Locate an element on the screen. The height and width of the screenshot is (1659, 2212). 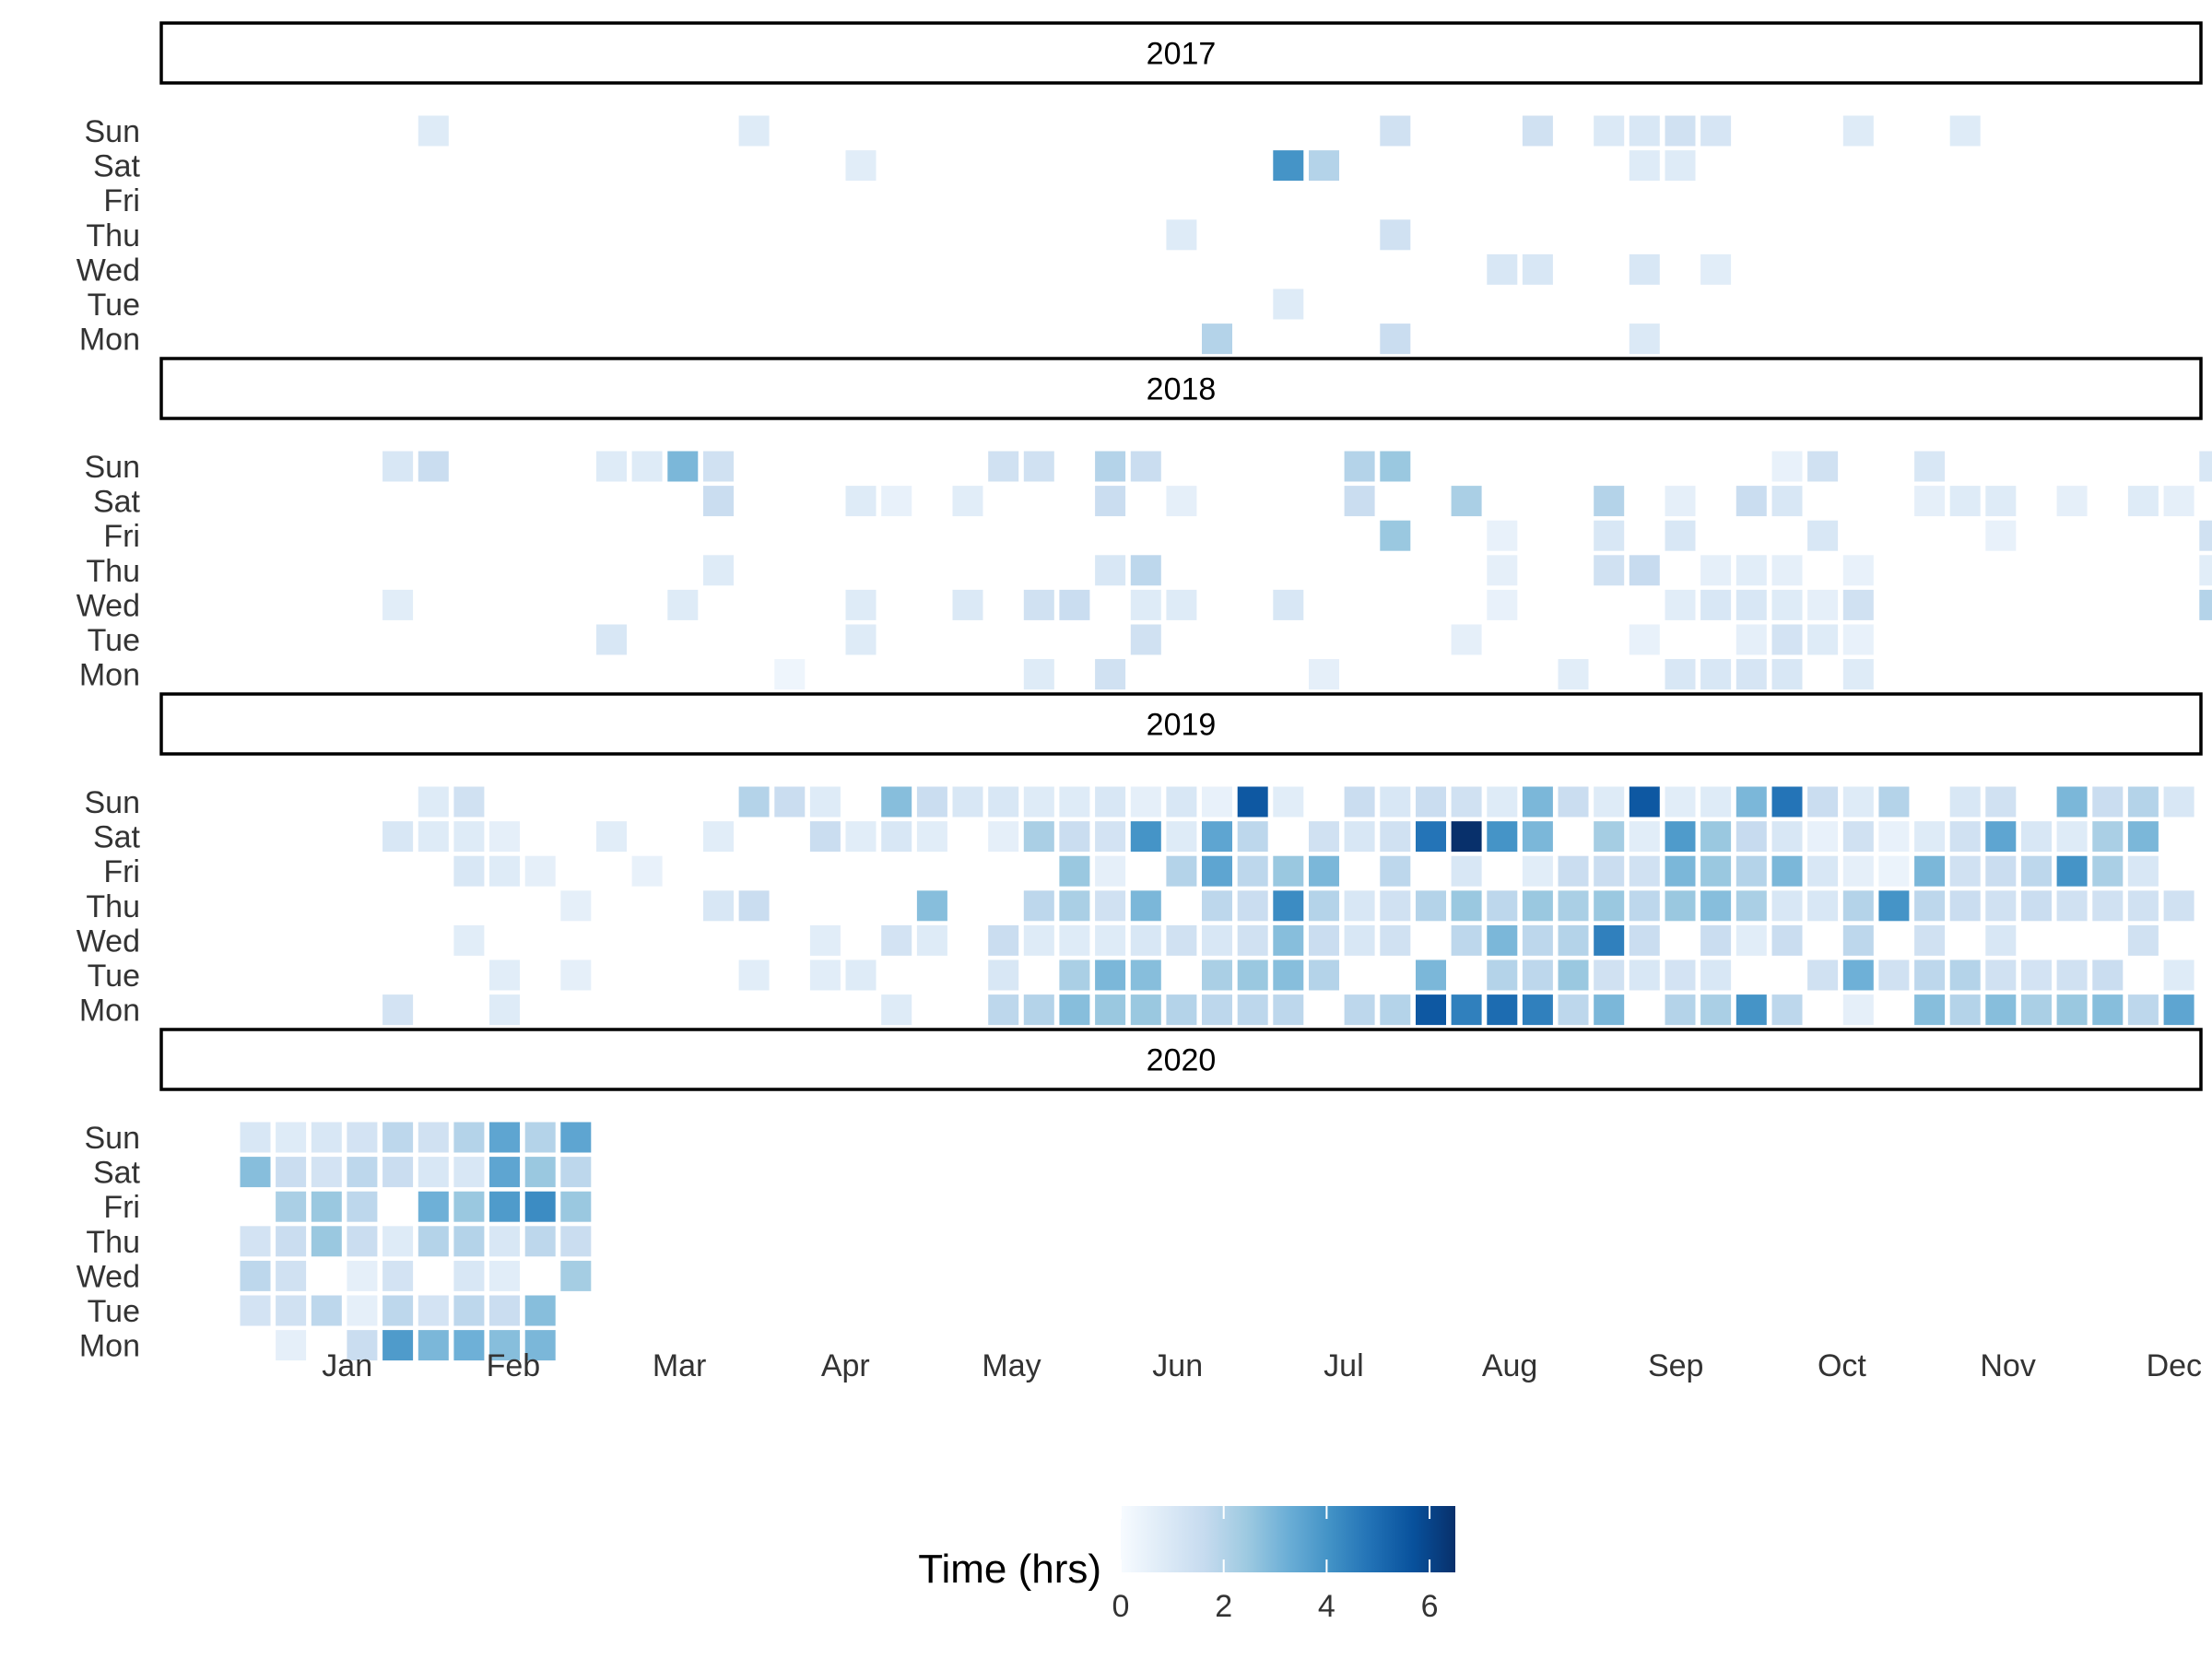
weekday-label: Fri is located at coordinates (121, 871).